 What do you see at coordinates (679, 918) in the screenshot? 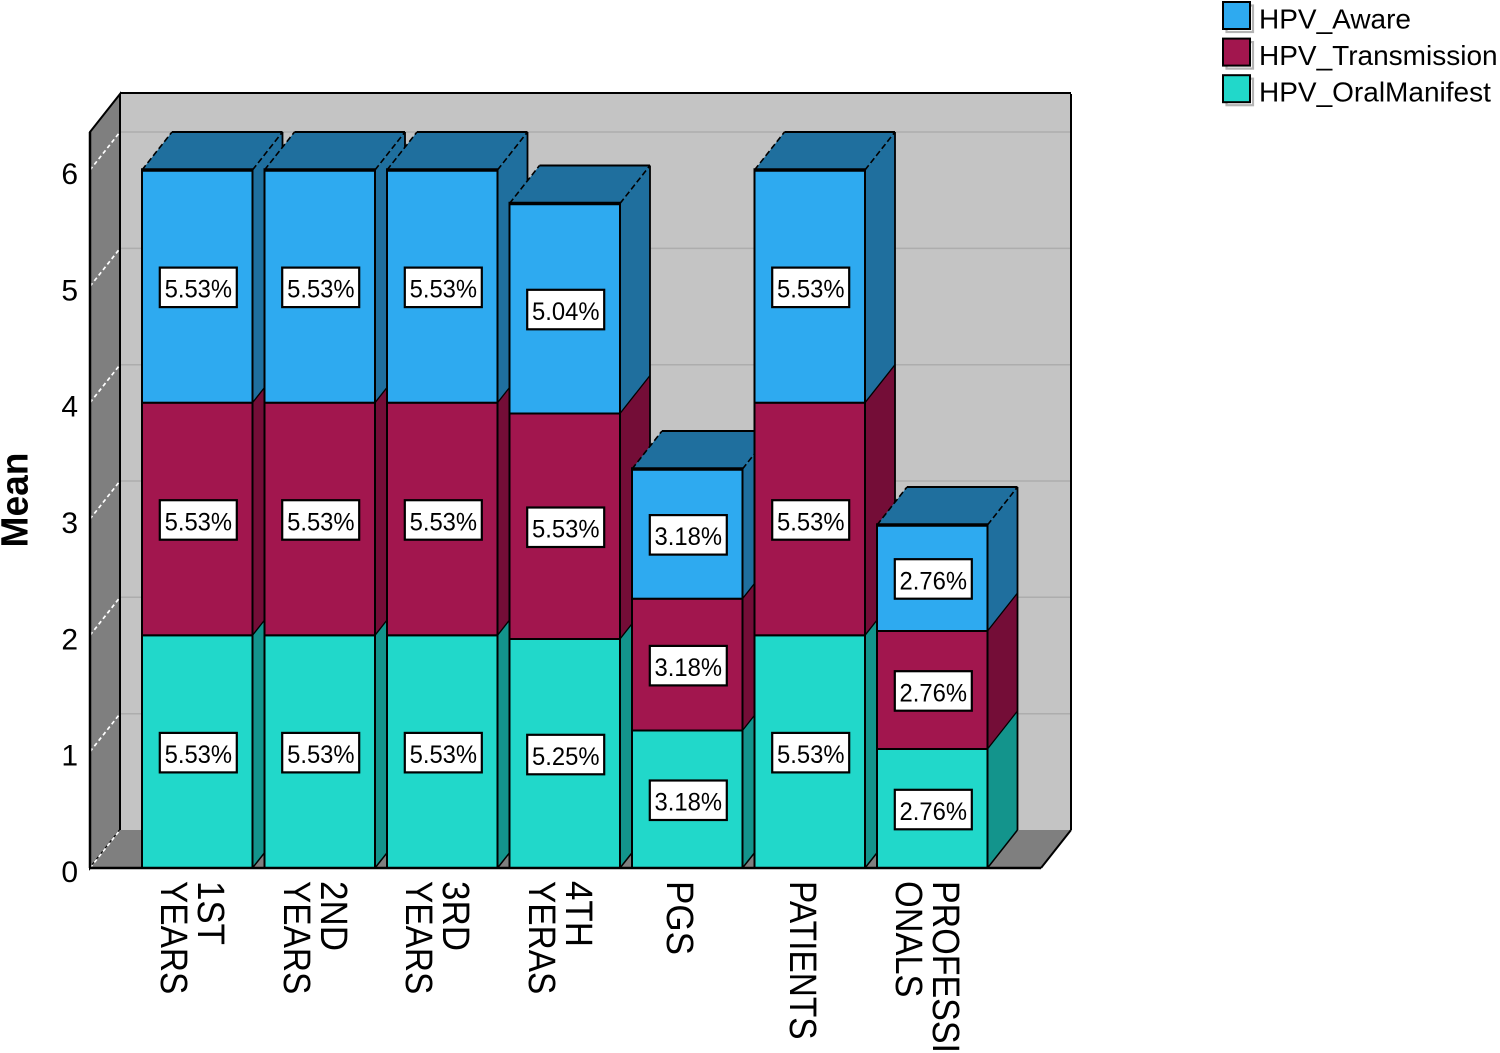
I see `svg-text: PGS` at bounding box center [679, 918].